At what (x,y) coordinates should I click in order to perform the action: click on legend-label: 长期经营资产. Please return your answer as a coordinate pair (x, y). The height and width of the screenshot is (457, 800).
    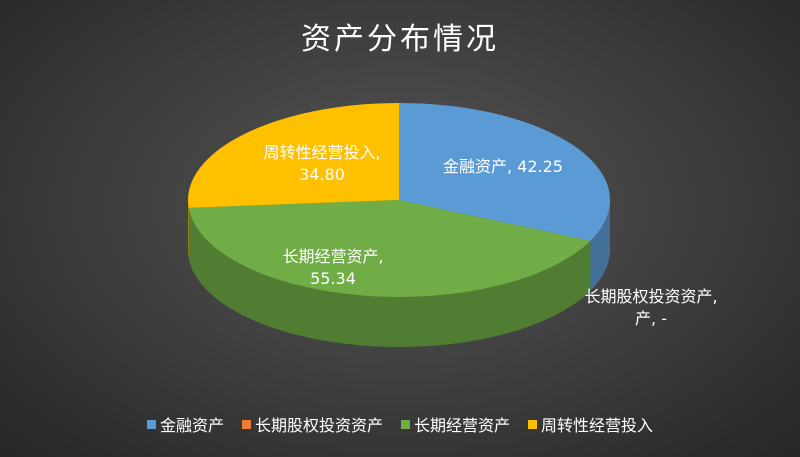
    Looking at the image, I should click on (462, 425).